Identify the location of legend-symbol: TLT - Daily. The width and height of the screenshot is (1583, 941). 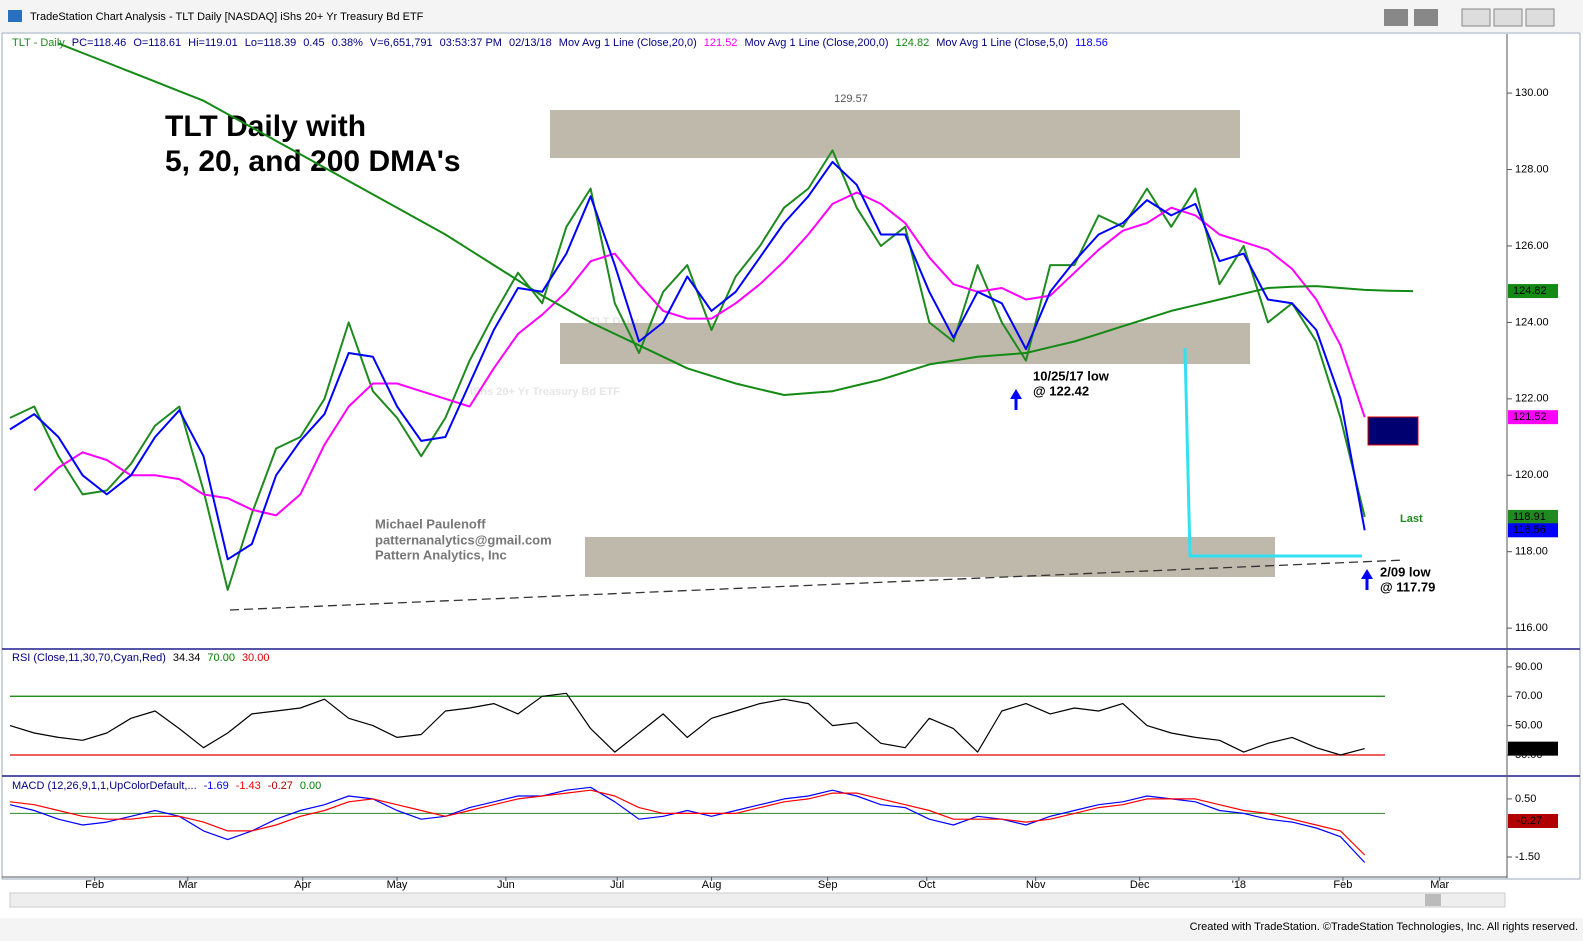
(38, 43).